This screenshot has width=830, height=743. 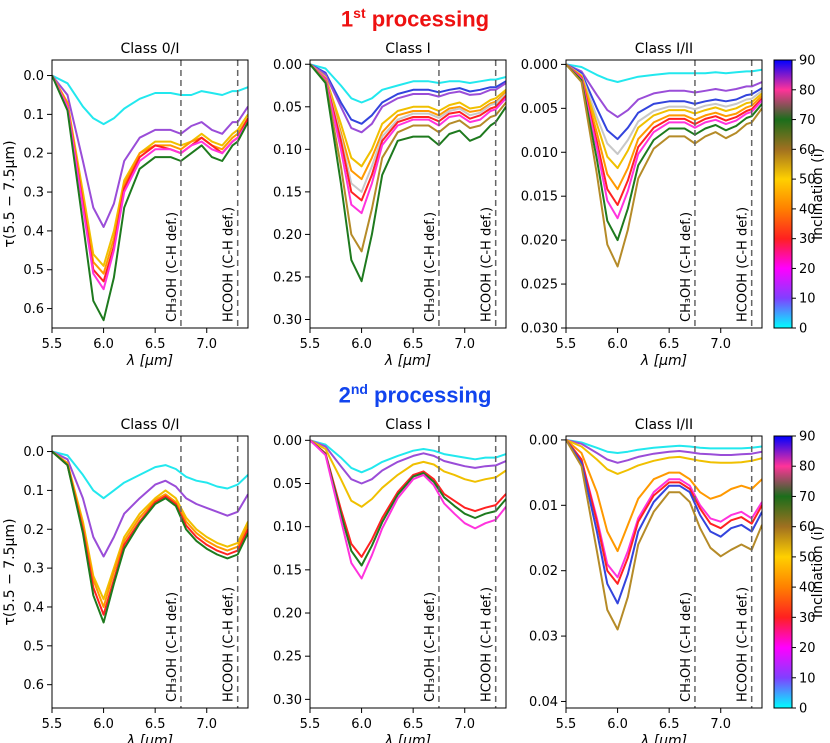 I want to click on colorbar-tick-label: 40, so click(x=807, y=588).